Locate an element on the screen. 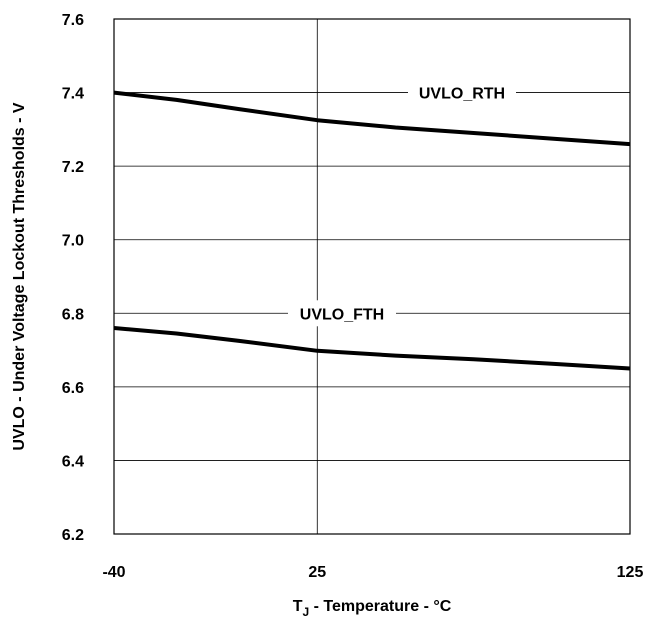 The width and height of the screenshot is (648, 620). x-axis-title-main: T is located at coordinates (298, 606).